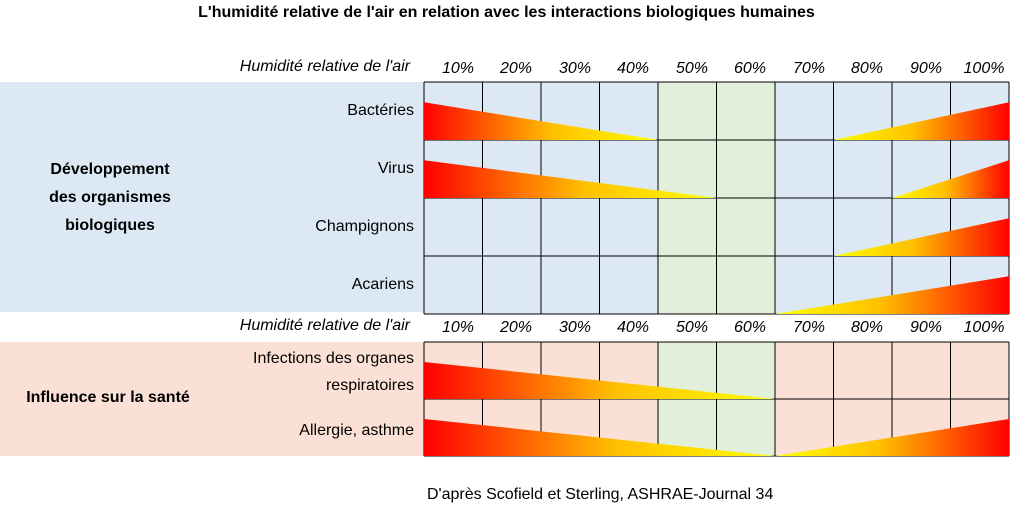  I want to click on section-label-line: Influence sur la santé, so click(108, 397).